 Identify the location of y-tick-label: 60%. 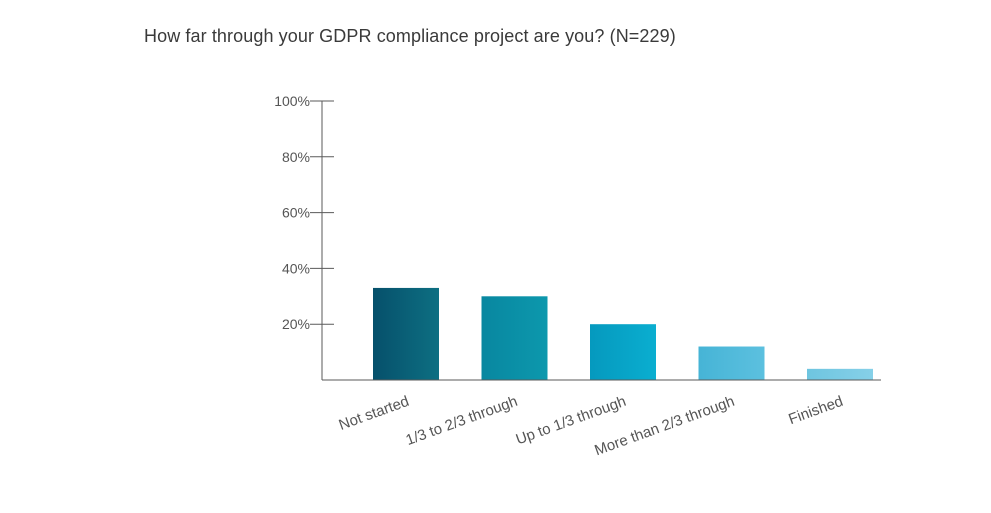
(296, 213).